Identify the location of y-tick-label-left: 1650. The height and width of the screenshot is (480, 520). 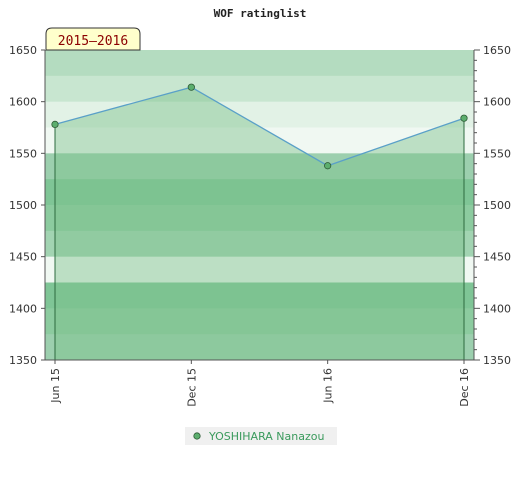
(23, 50).